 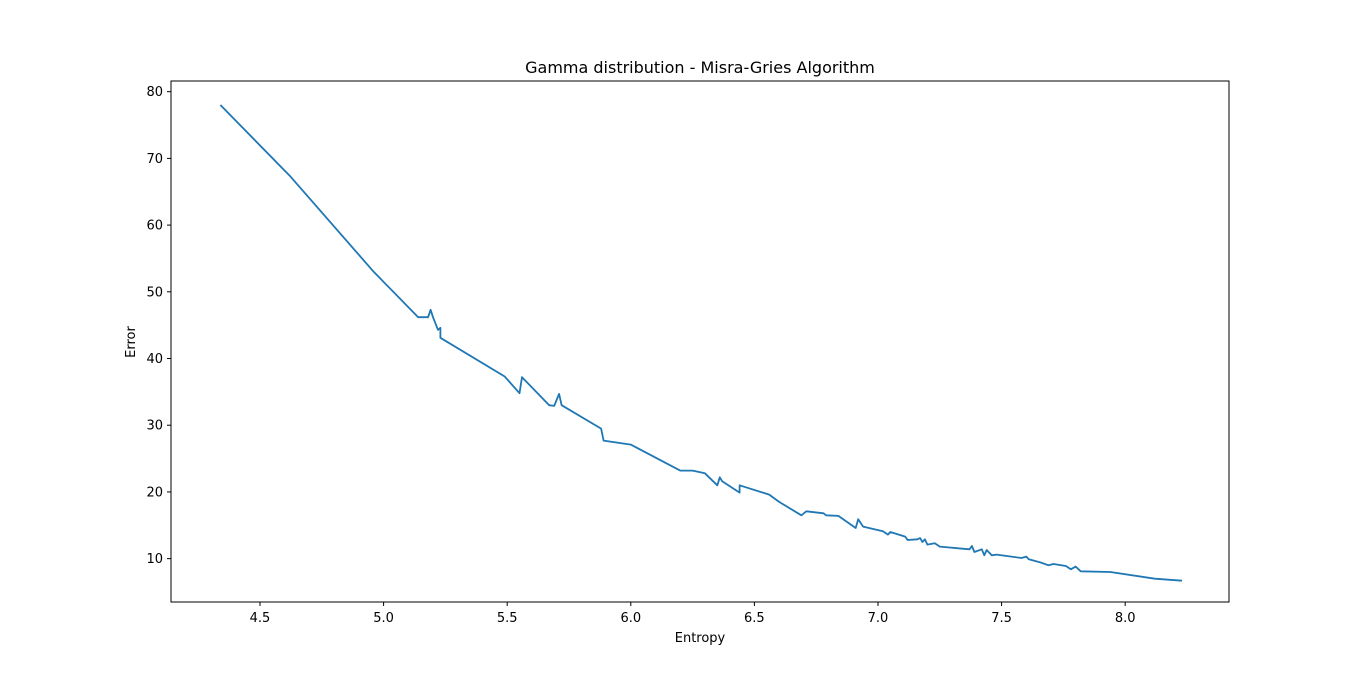 What do you see at coordinates (154, 359) in the screenshot?
I see `y-tick-label: 40` at bounding box center [154, 359].